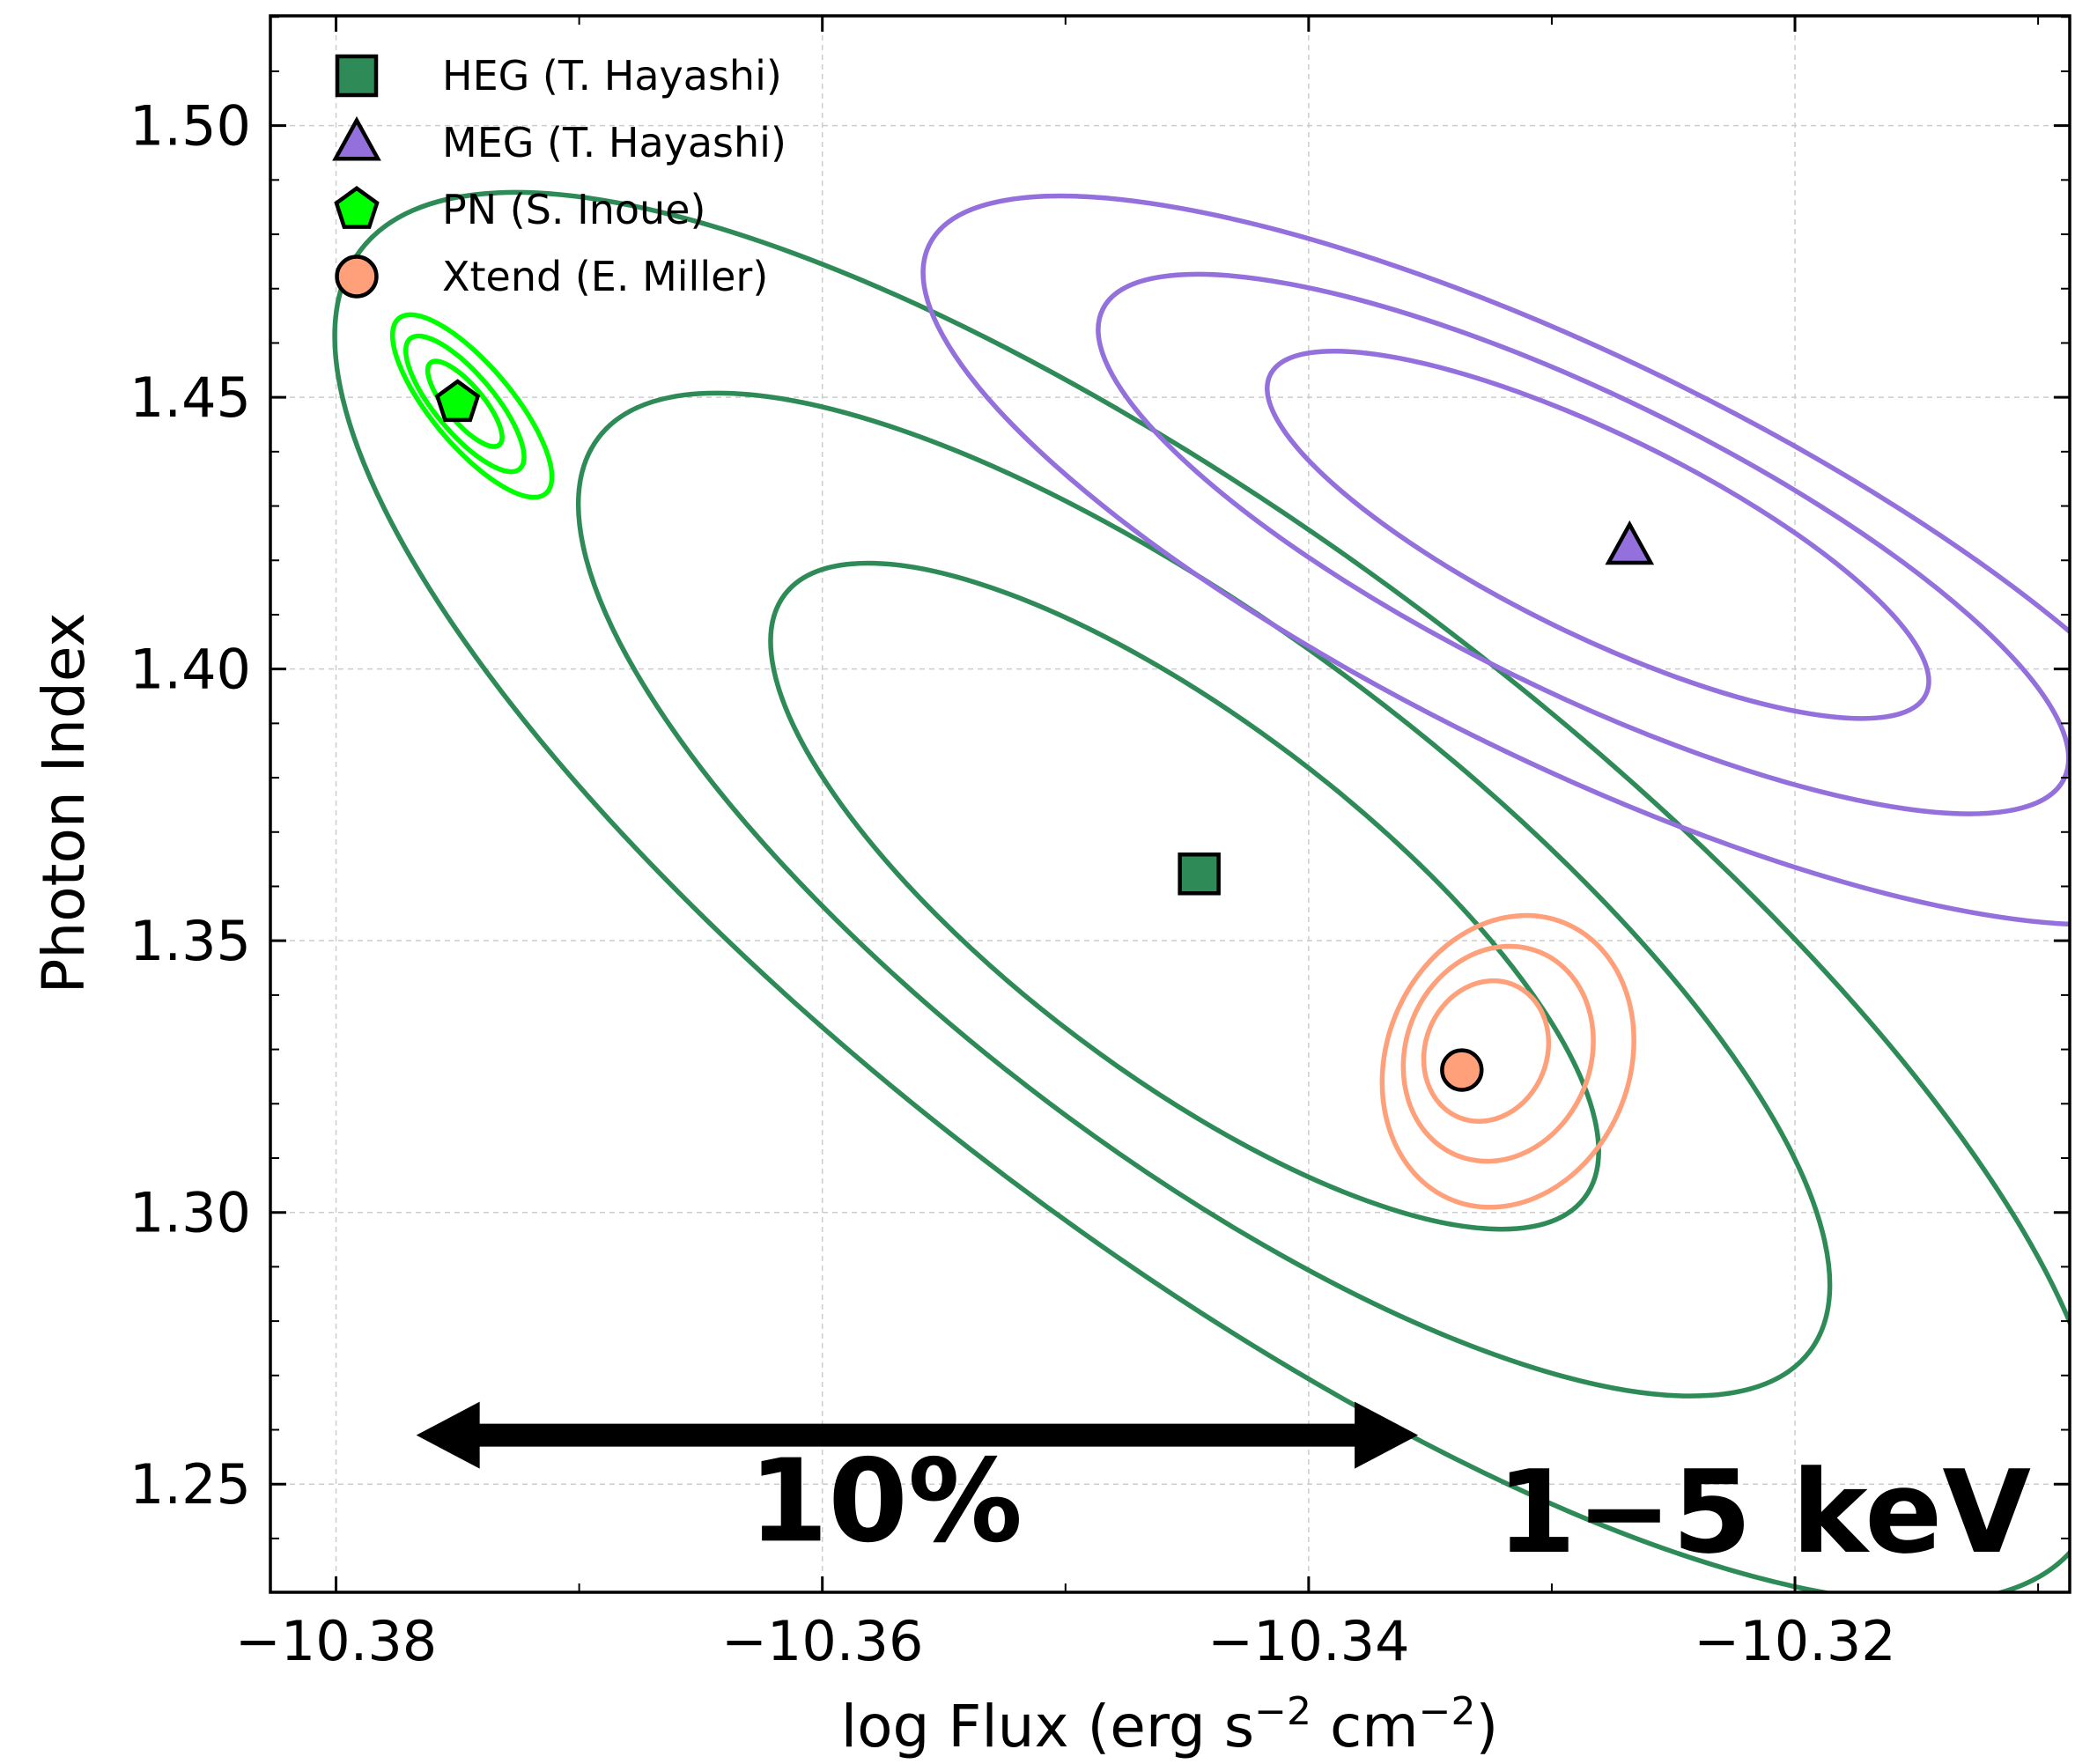 The width and height of the screenshot is (2075, 1764). I want to click on legend-marker-triangle, so click(356, 138).